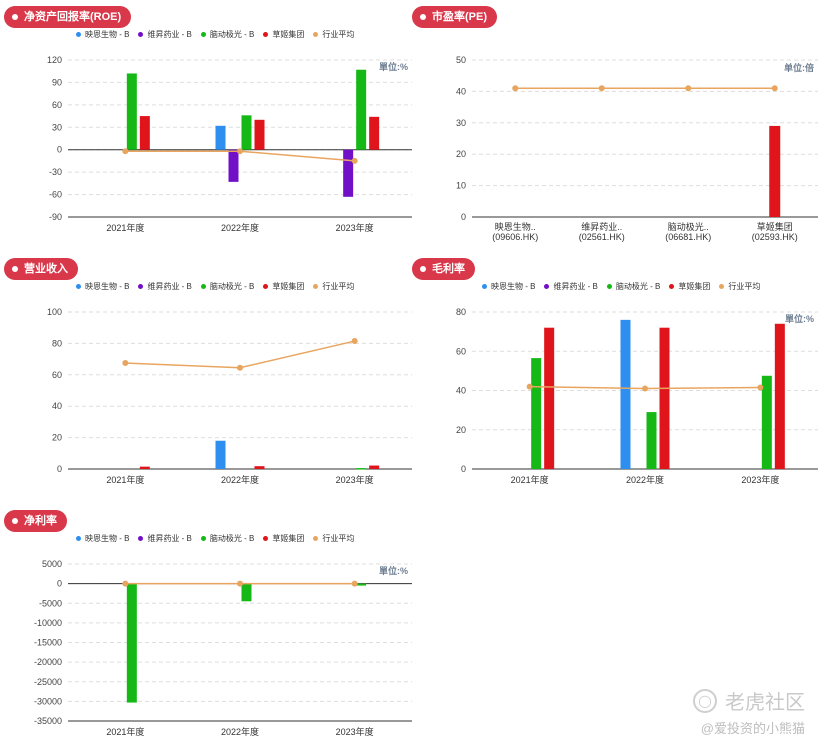 This screenshot has height=749, width=819. I want to click on revenue-legend: 映恩生物 - B 维昇药业 - B 脑动极光 - B 草姬集团 行业平均, so click(219, 286).